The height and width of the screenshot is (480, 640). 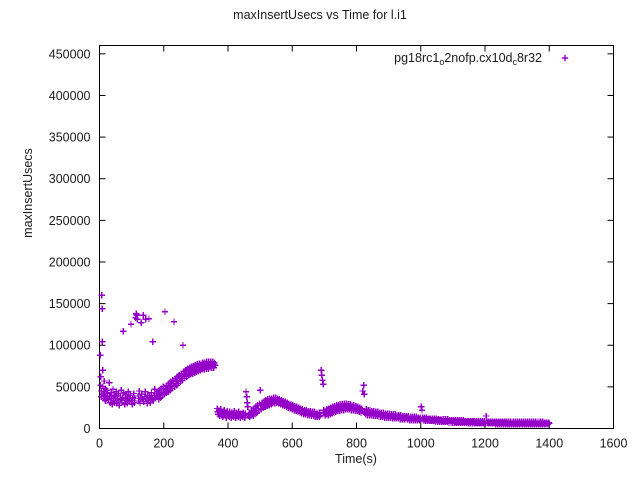 I want to click on x-axis-label: Time(s), so click(x=356, y=459).